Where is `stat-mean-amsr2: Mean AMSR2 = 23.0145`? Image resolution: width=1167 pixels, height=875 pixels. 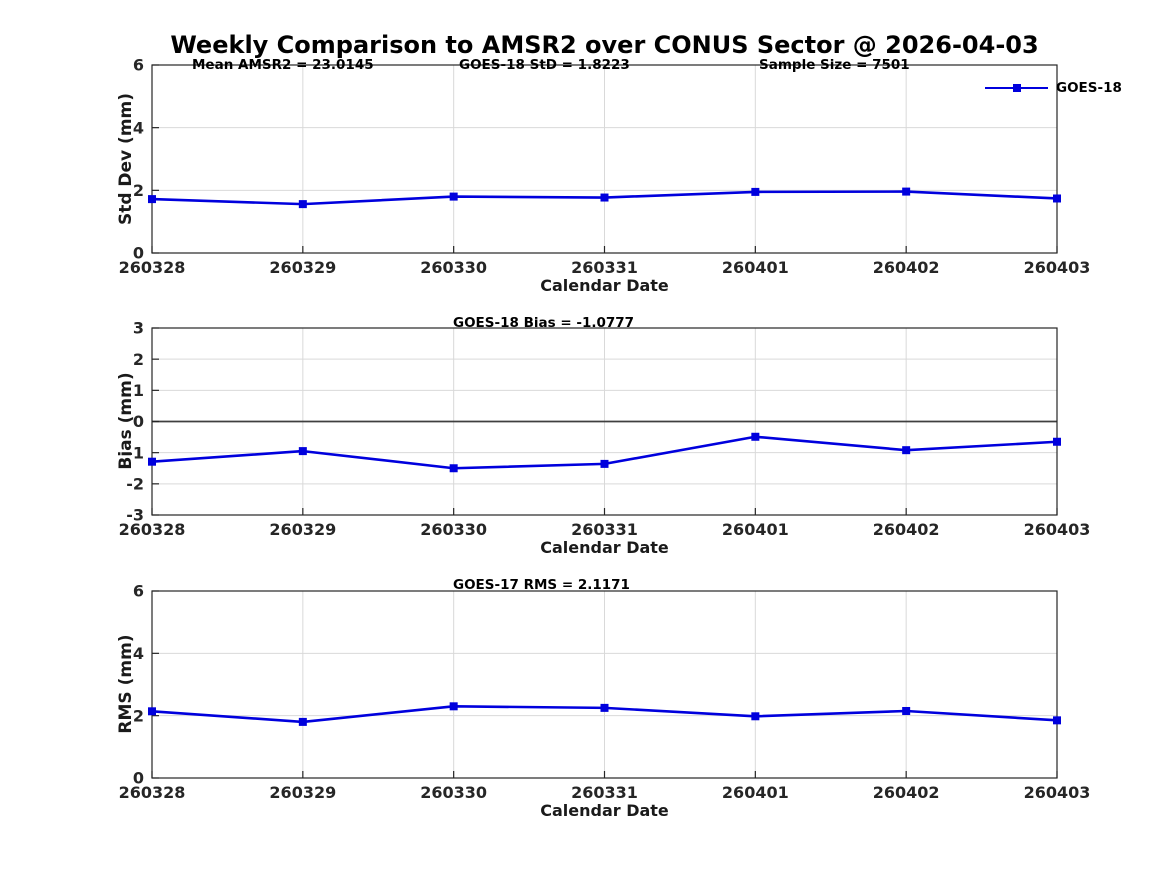
stat-mean-amsr2: Mean AMSR2 = 23.0145 is located at coordinates (283, 65).